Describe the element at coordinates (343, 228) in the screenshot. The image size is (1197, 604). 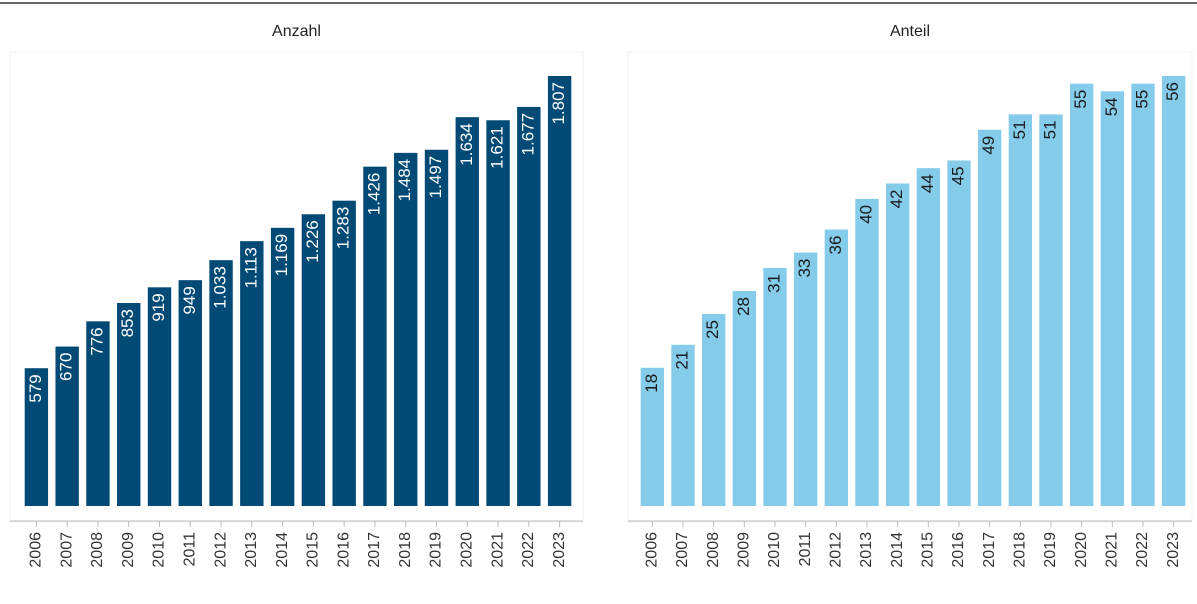
I see `value-label: 1.283` at that location.